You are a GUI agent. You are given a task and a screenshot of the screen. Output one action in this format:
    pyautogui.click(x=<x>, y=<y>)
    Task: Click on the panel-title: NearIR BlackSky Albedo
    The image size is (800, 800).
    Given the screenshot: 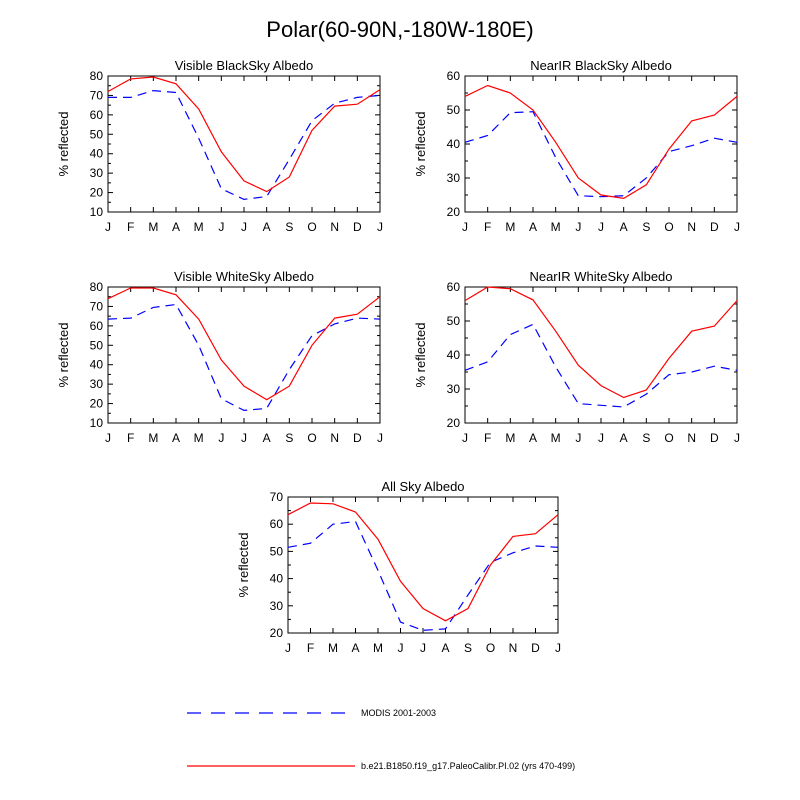 What is the action you would take?
    pyautogui.click(x=601, y=65)
    